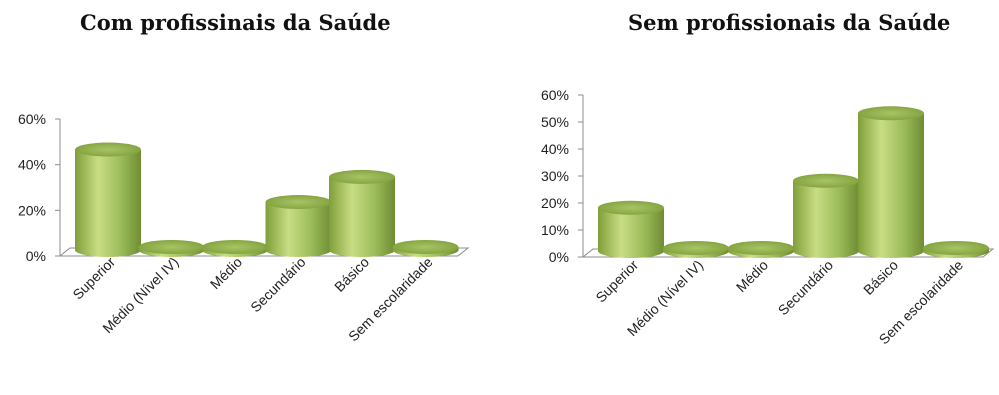 The height and width of the screenshot is (395, 999). I want to click on y-tick-label: 50%, so click(555, 122).